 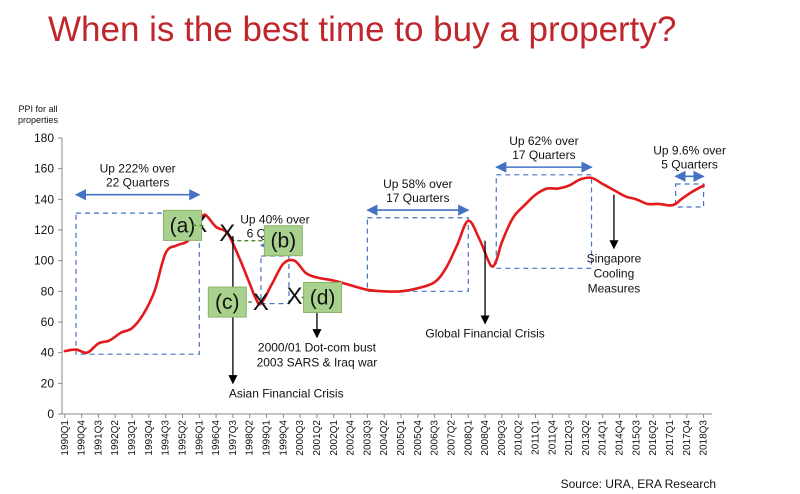 What do you see at coordinates (418, 438) in the screenshot?
I see `x-tick-label: 2005Q4` at bounding box center [418, 438].